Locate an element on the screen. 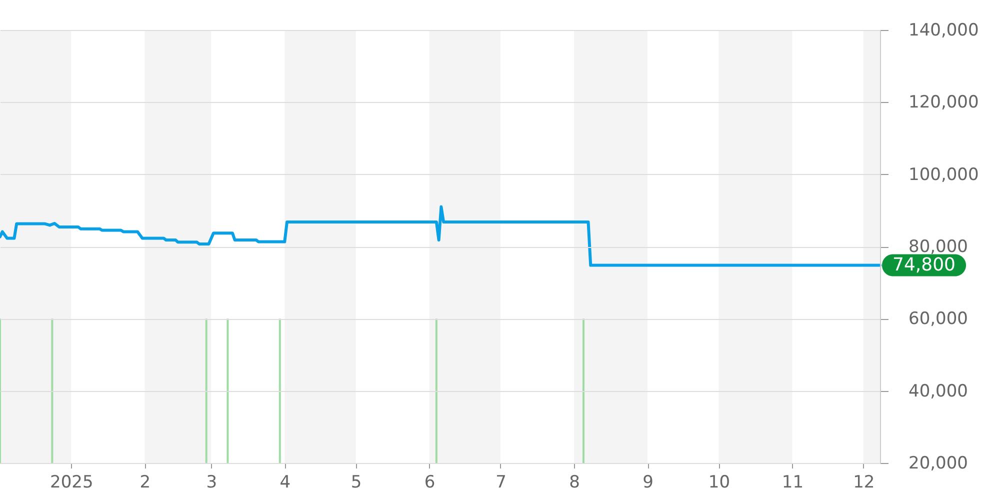  x-tick-label: 10 is located at coordinates (719, 482).